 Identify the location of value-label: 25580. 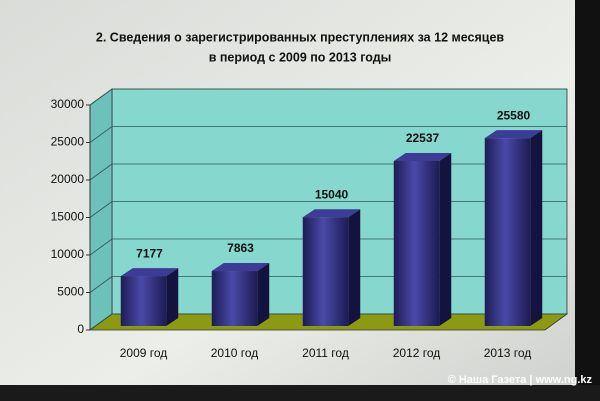
(514, 115).